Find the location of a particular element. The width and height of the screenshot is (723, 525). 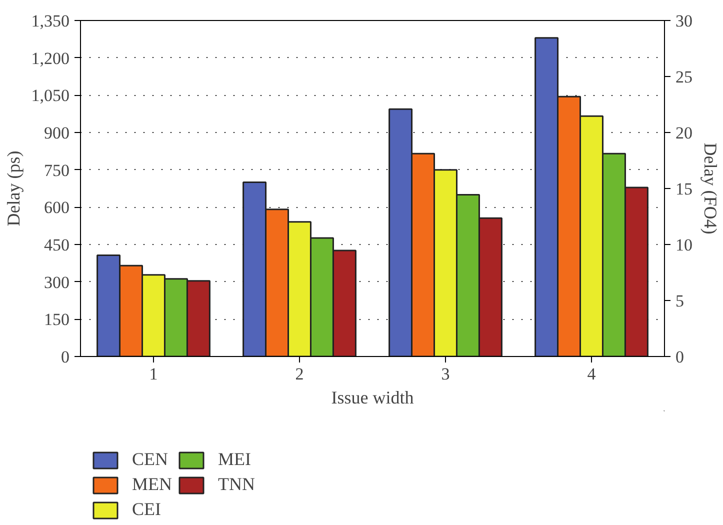

y-tick-label: 1,200 is located at coordinates (50, 58).